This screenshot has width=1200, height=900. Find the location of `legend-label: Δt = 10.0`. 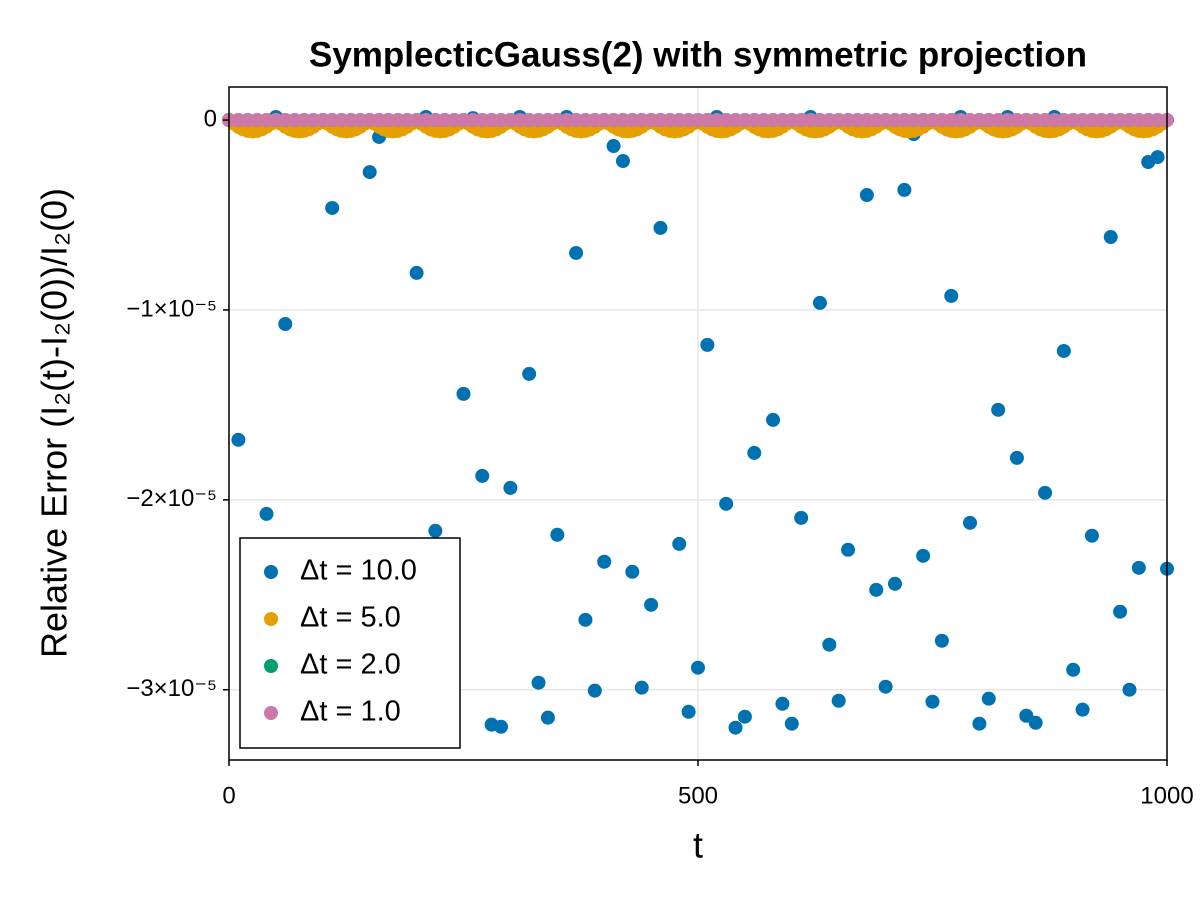

legend-label: Δt = 10.0 is located at coordinates (358, 571).